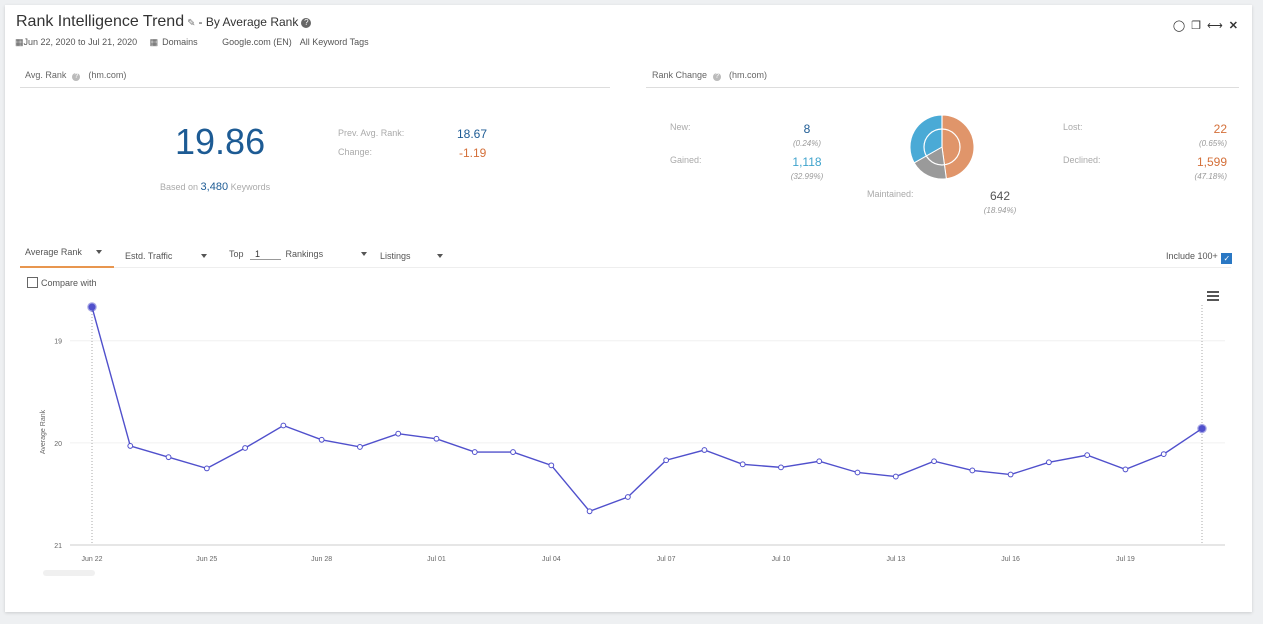 This screenshot has width=1263, height=624. What do you see at coordinates (1000, 210) in the screenshot?
I see `maintained-pct: (18.94%)` at bounding box center [1000, 210].